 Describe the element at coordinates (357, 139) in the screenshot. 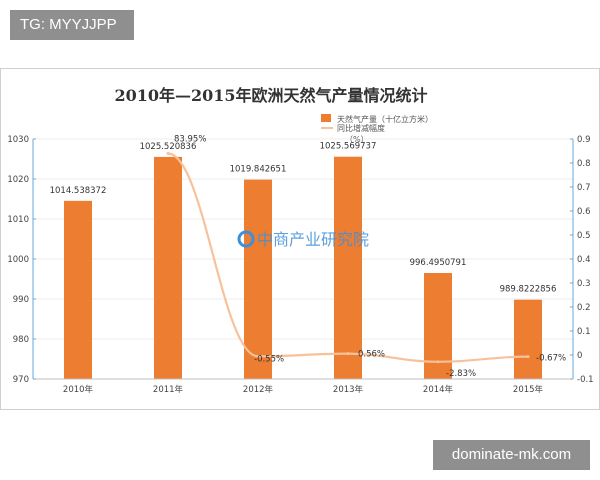

I see `legend-line-unit: （%）` at that location.